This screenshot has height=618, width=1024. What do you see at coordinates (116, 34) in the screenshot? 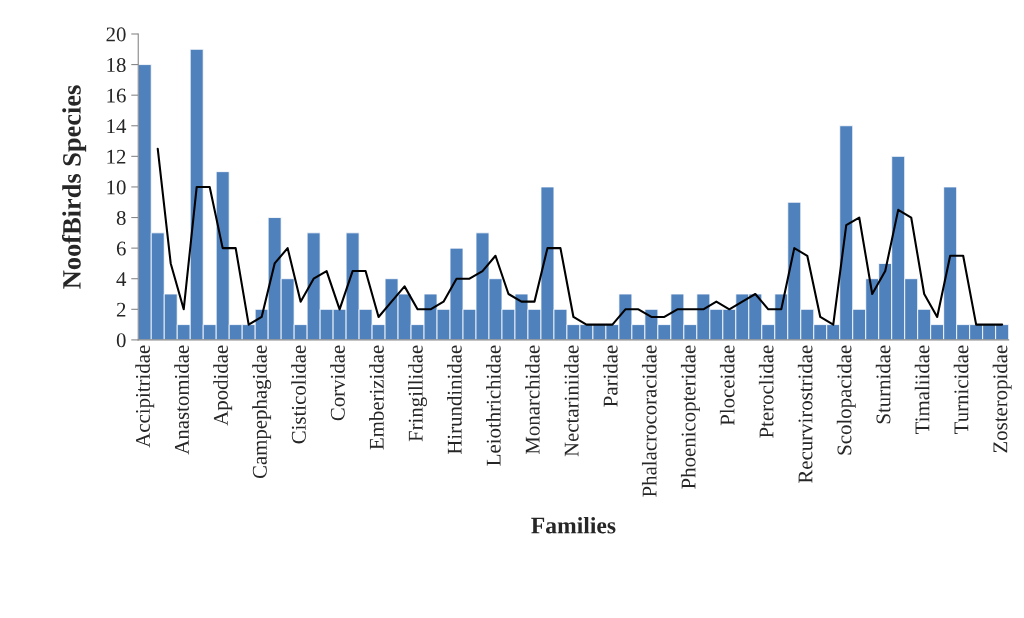
I see `y-tick-label: 20` at bounding box center [116, 34].